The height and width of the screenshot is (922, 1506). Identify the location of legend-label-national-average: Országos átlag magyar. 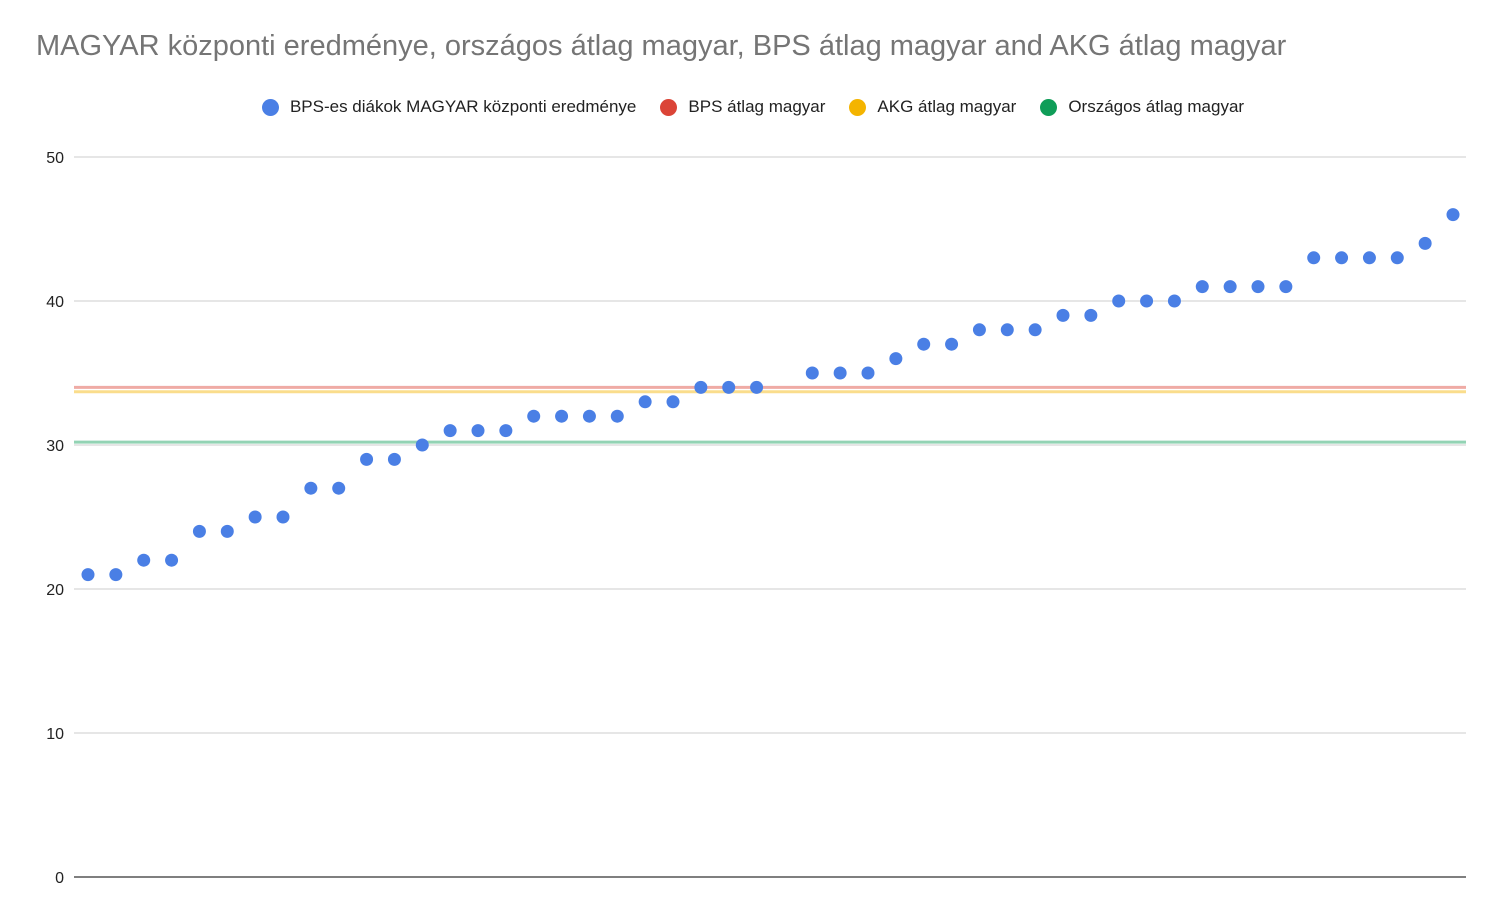
(1156, 106).